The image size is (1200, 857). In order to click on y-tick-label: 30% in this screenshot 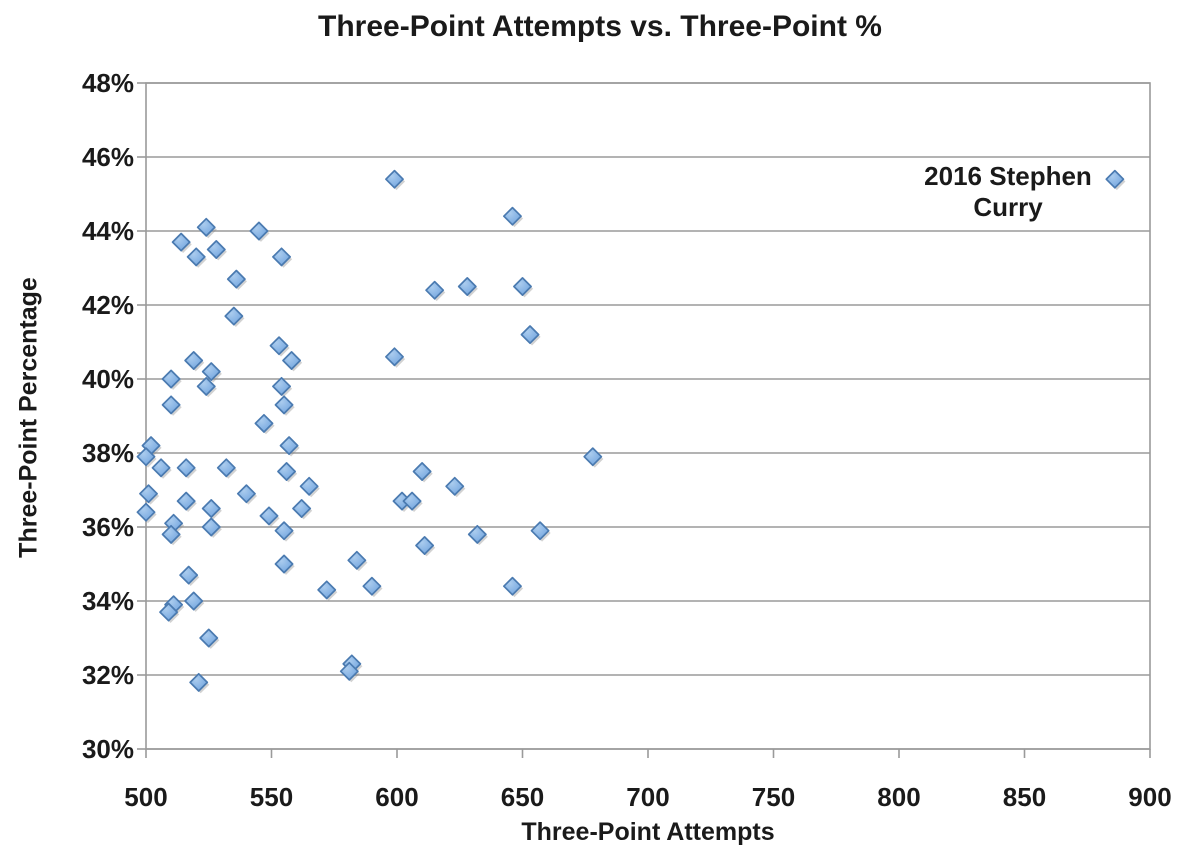, I will do `click(107, 749)`.